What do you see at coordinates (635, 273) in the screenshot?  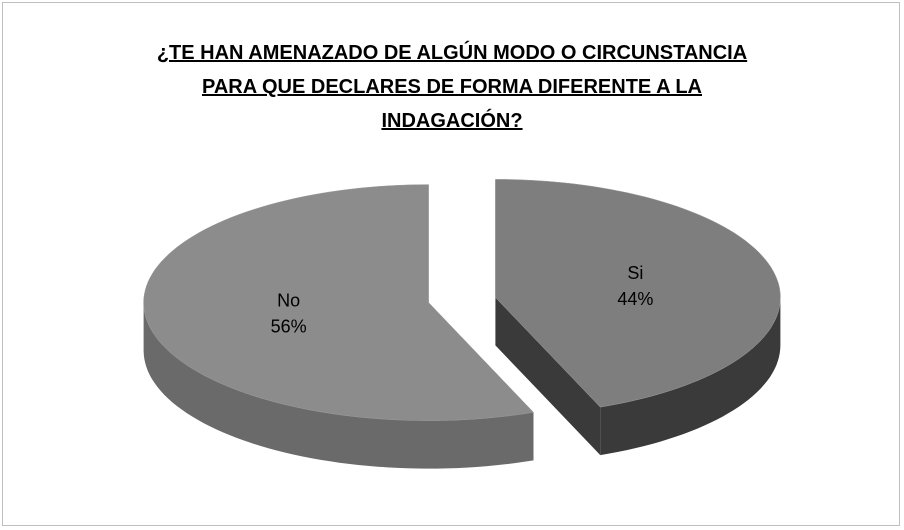 I see `data-label-category: Si` at bounding box center [635, 273].